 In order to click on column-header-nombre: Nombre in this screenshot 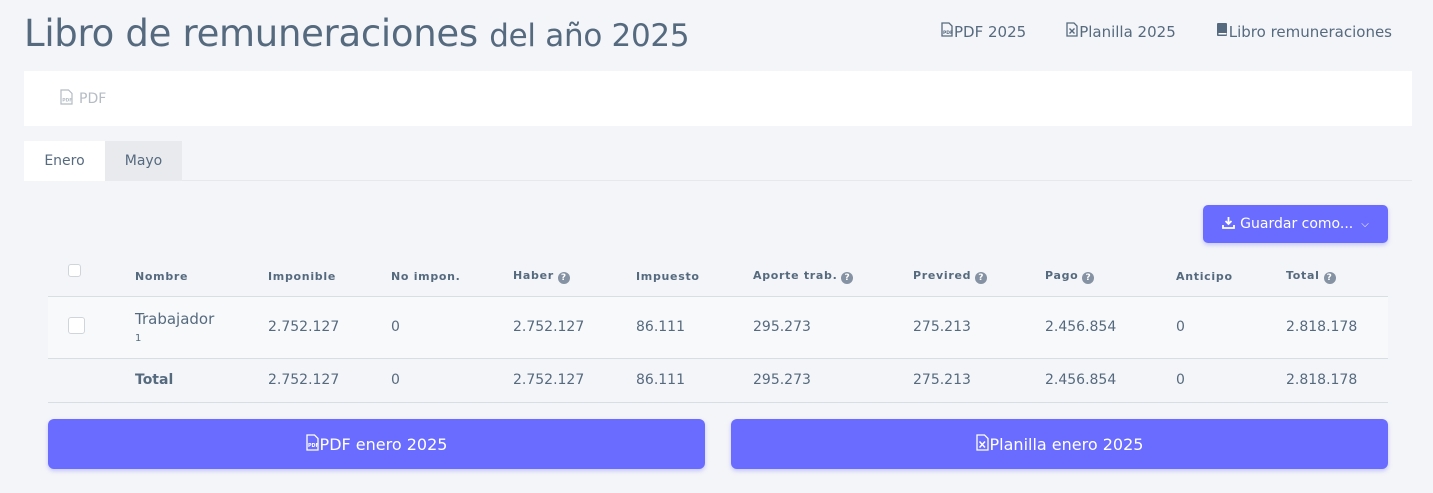, I will do `click(201, 277)`.